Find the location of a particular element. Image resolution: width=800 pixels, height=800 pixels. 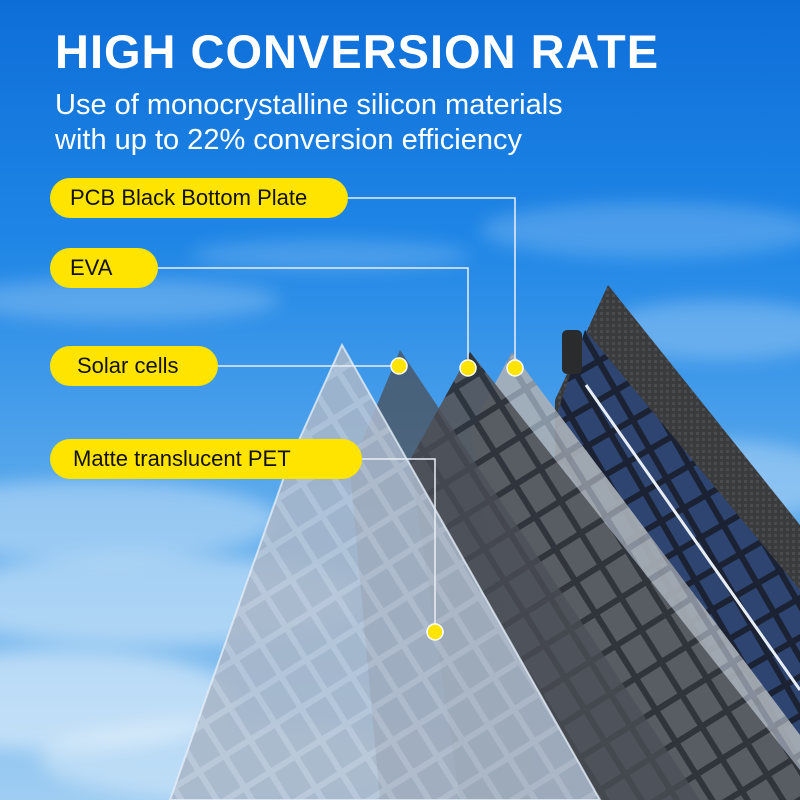

callout-dots is located at coordinates (457, 499).